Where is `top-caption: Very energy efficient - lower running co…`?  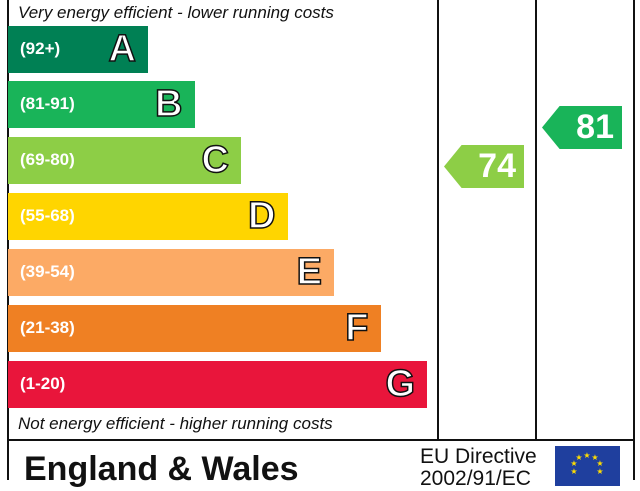 top-caption: Very energy efficient - lower running co… is located at coordinates (176, 12).